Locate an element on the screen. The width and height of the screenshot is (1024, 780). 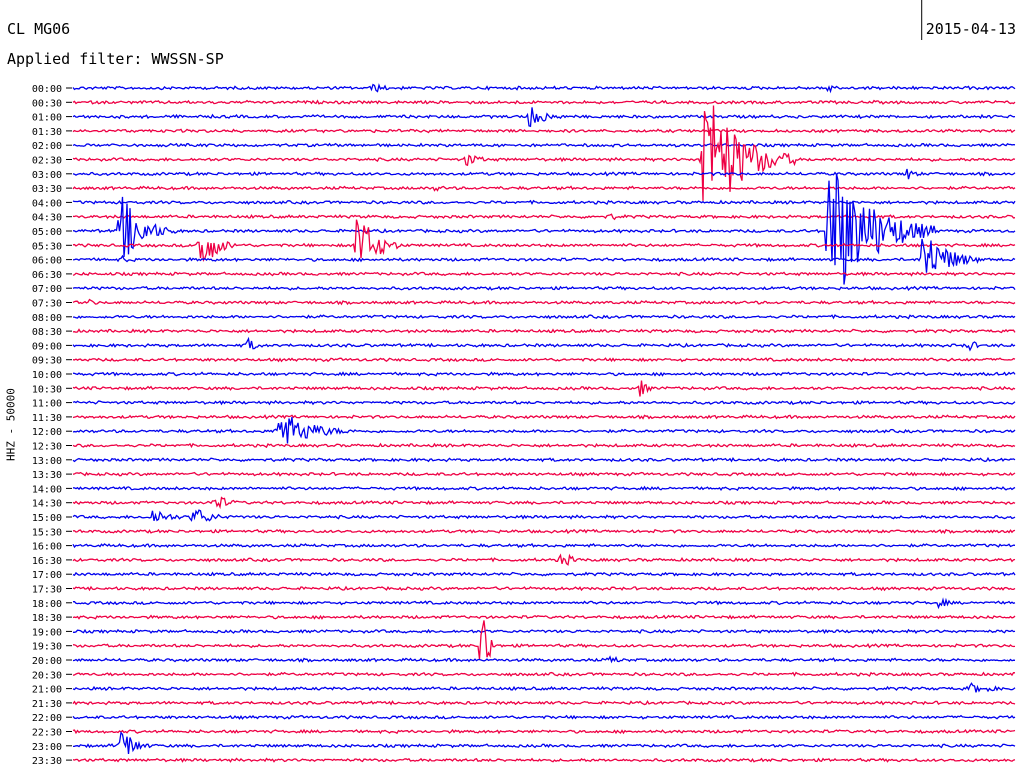
filter-label: Applied filter: WWSSN-SP is located at coordinates (115, 59).